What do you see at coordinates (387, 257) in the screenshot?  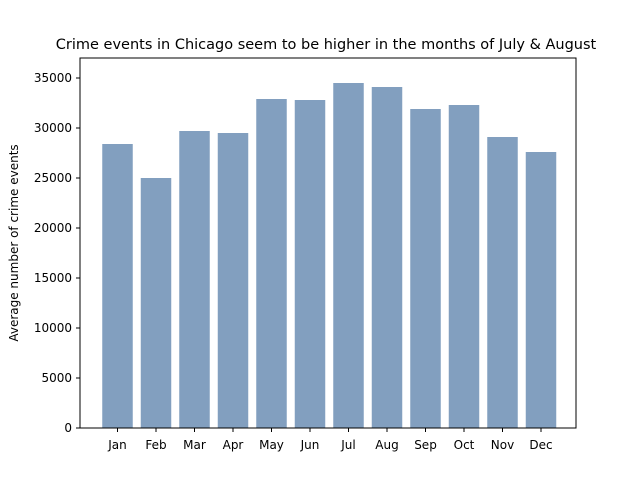 I see `bar-aug` at bounding box center [387, 257].